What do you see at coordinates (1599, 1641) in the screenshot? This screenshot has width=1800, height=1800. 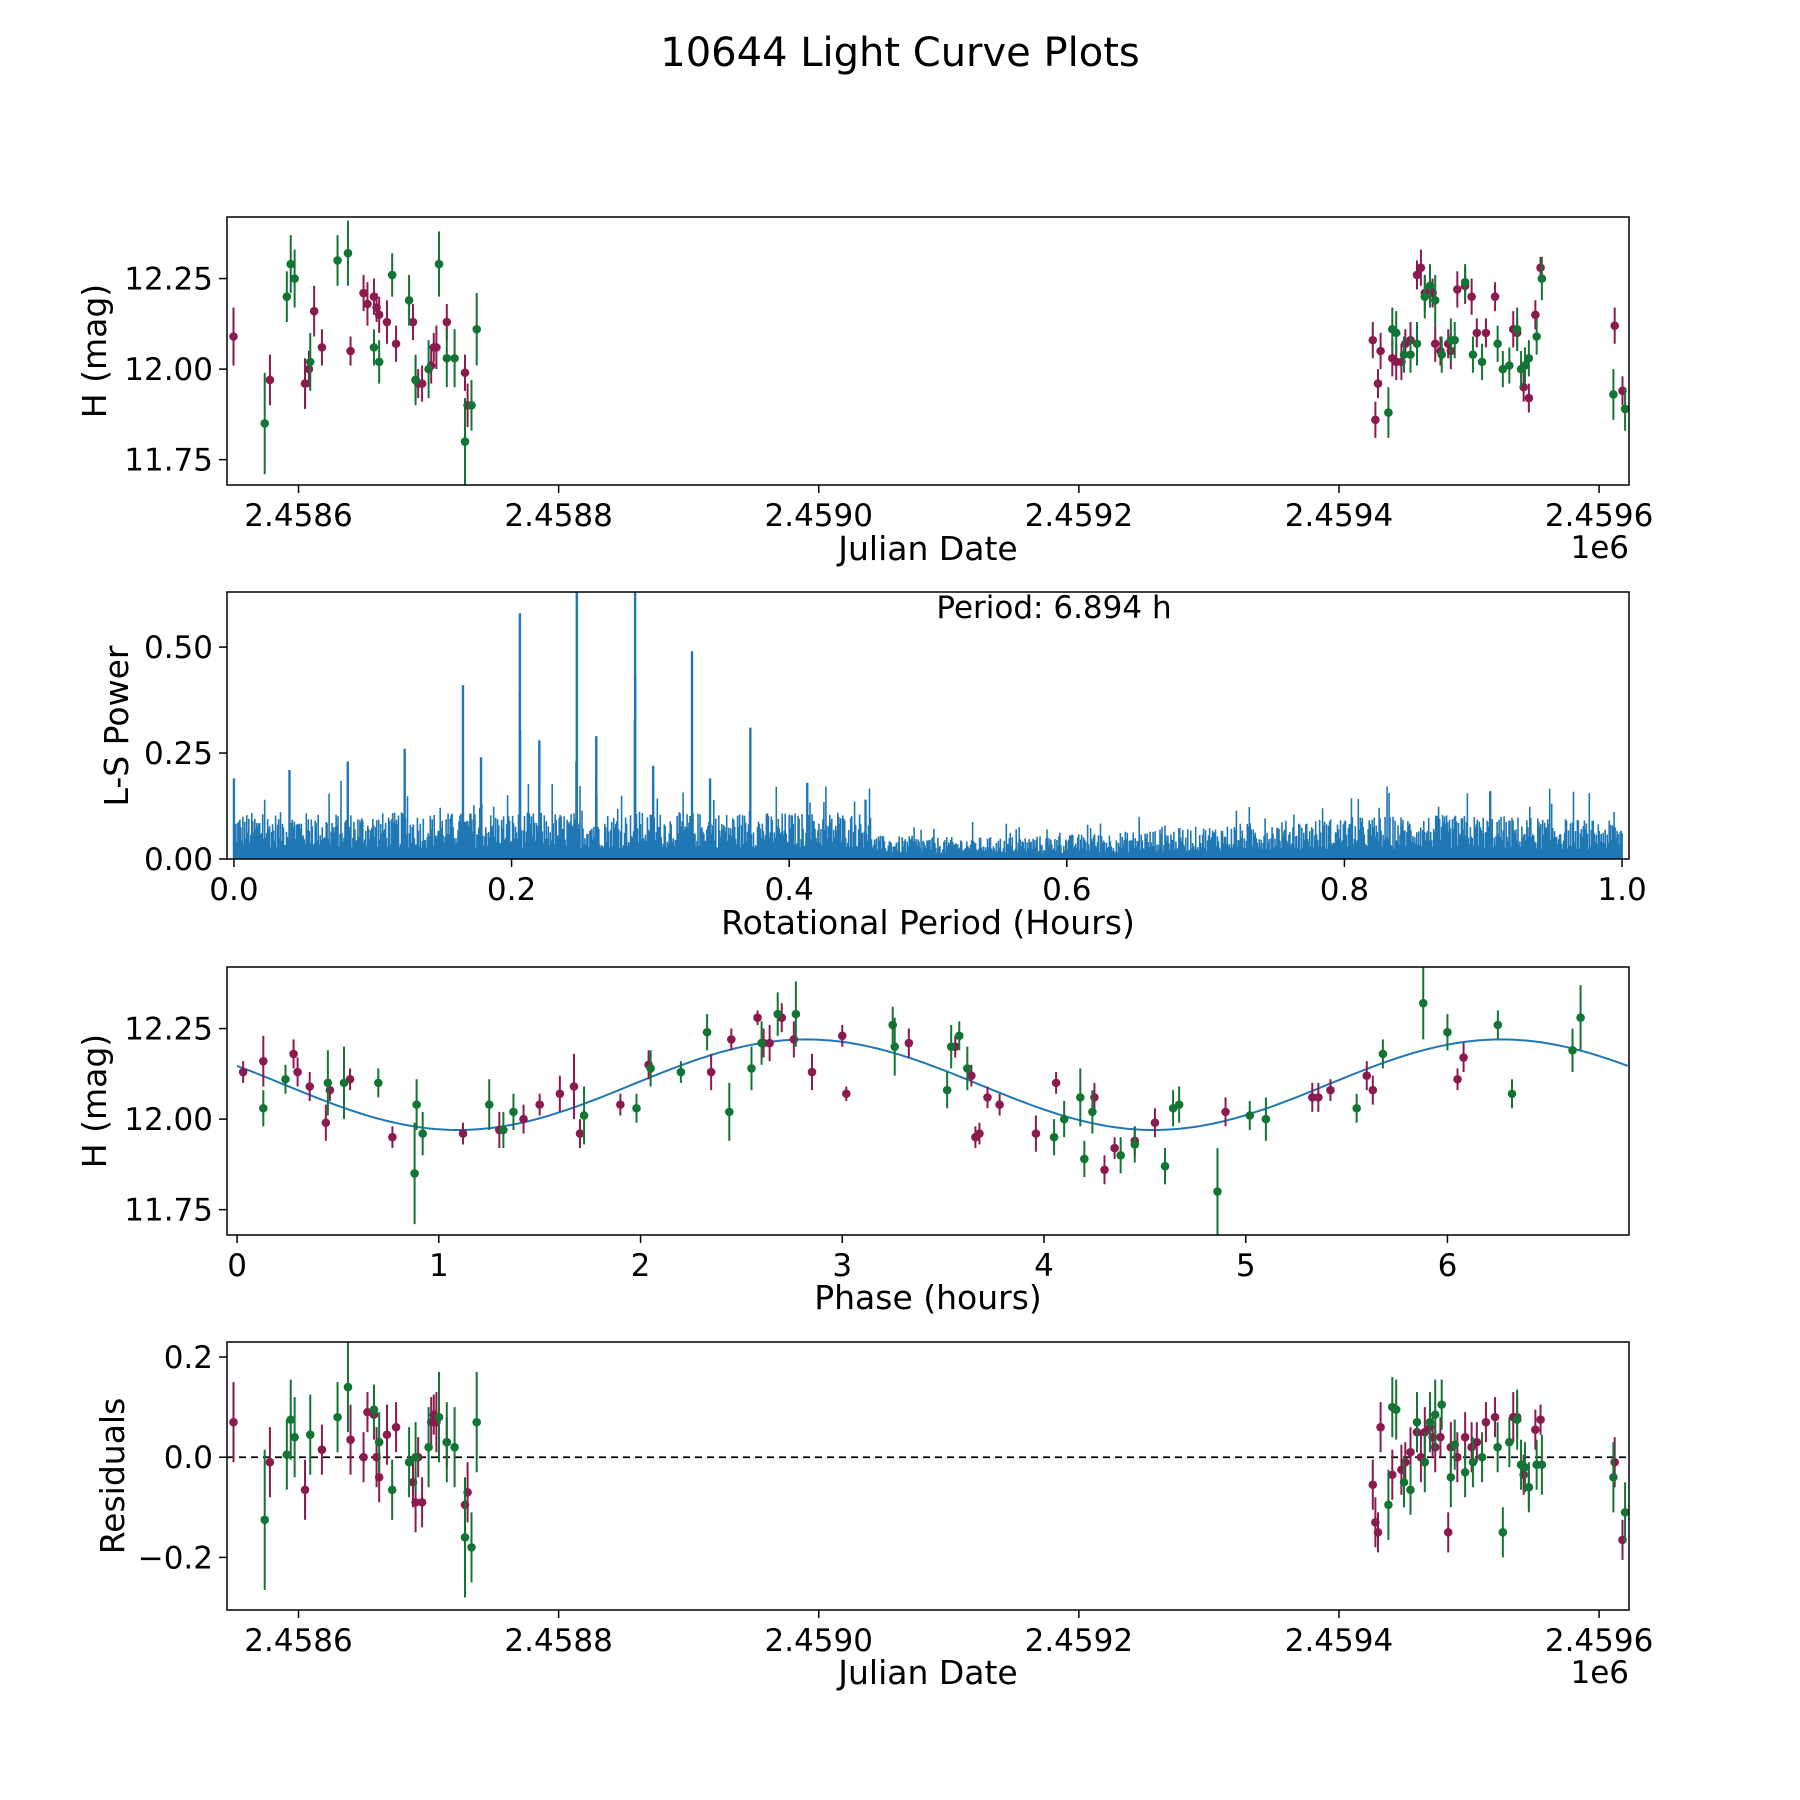 I see `residuals-xtick-label: 2.4596` at bounding box center [1599, 1641].